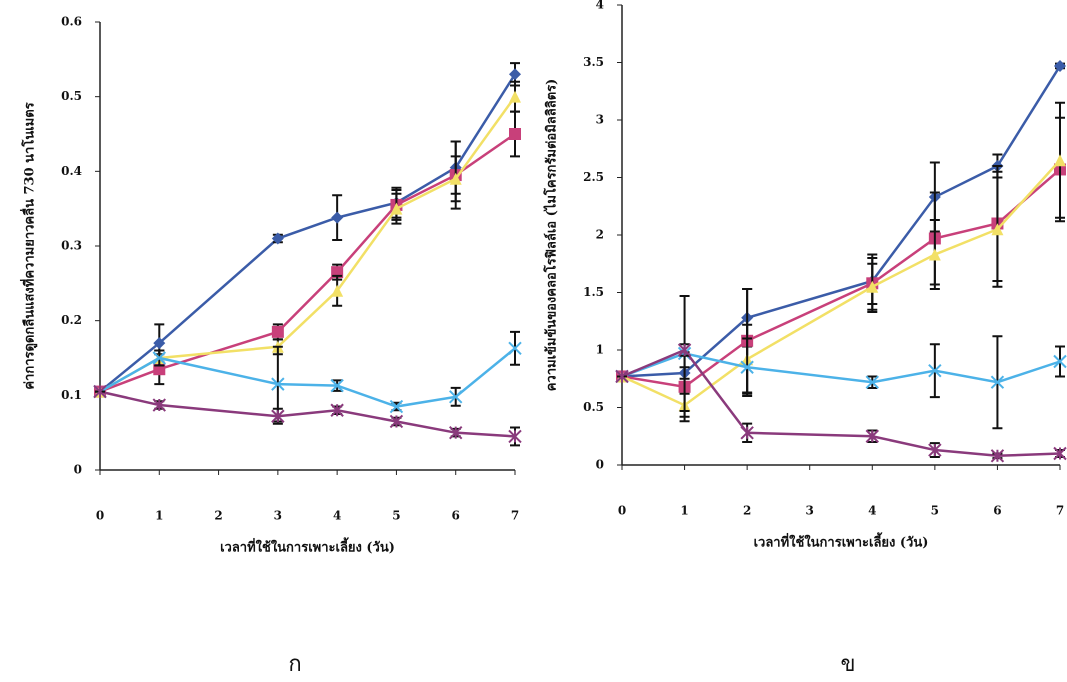 Image resolution: width=1067 pixels, height=682 pixels. I want to click on caption: ก, so click(294, 664).